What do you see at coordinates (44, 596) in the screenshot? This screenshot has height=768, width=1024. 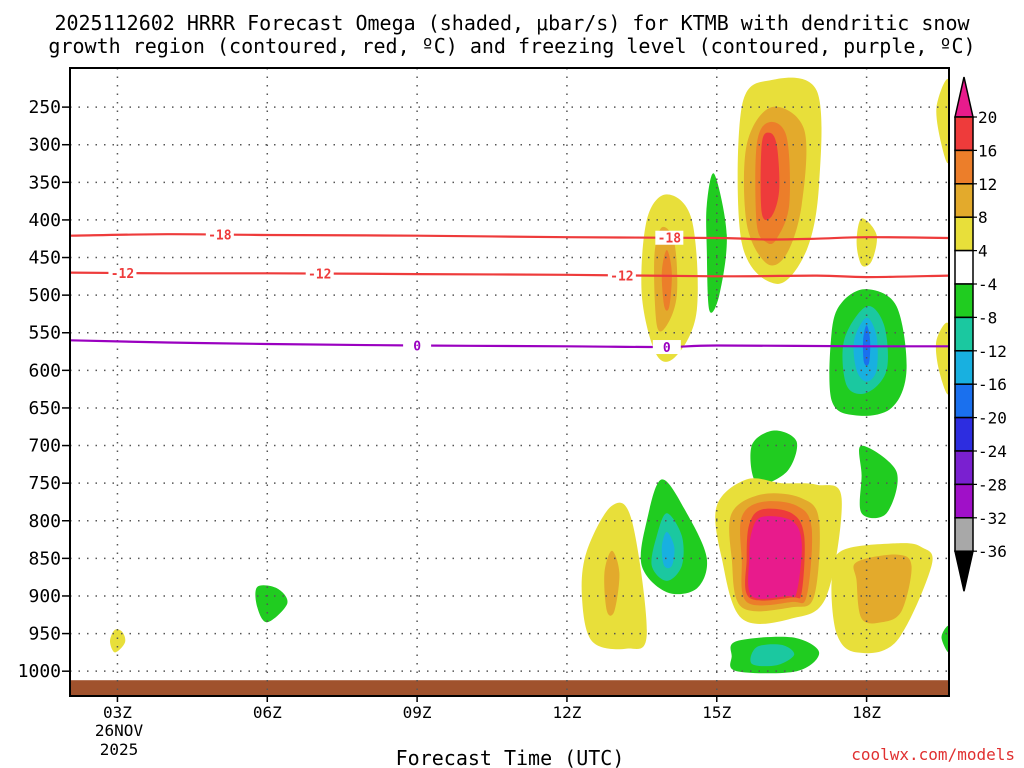 I see `y-tick-label-900: 900` at bounding box center [44, 596].